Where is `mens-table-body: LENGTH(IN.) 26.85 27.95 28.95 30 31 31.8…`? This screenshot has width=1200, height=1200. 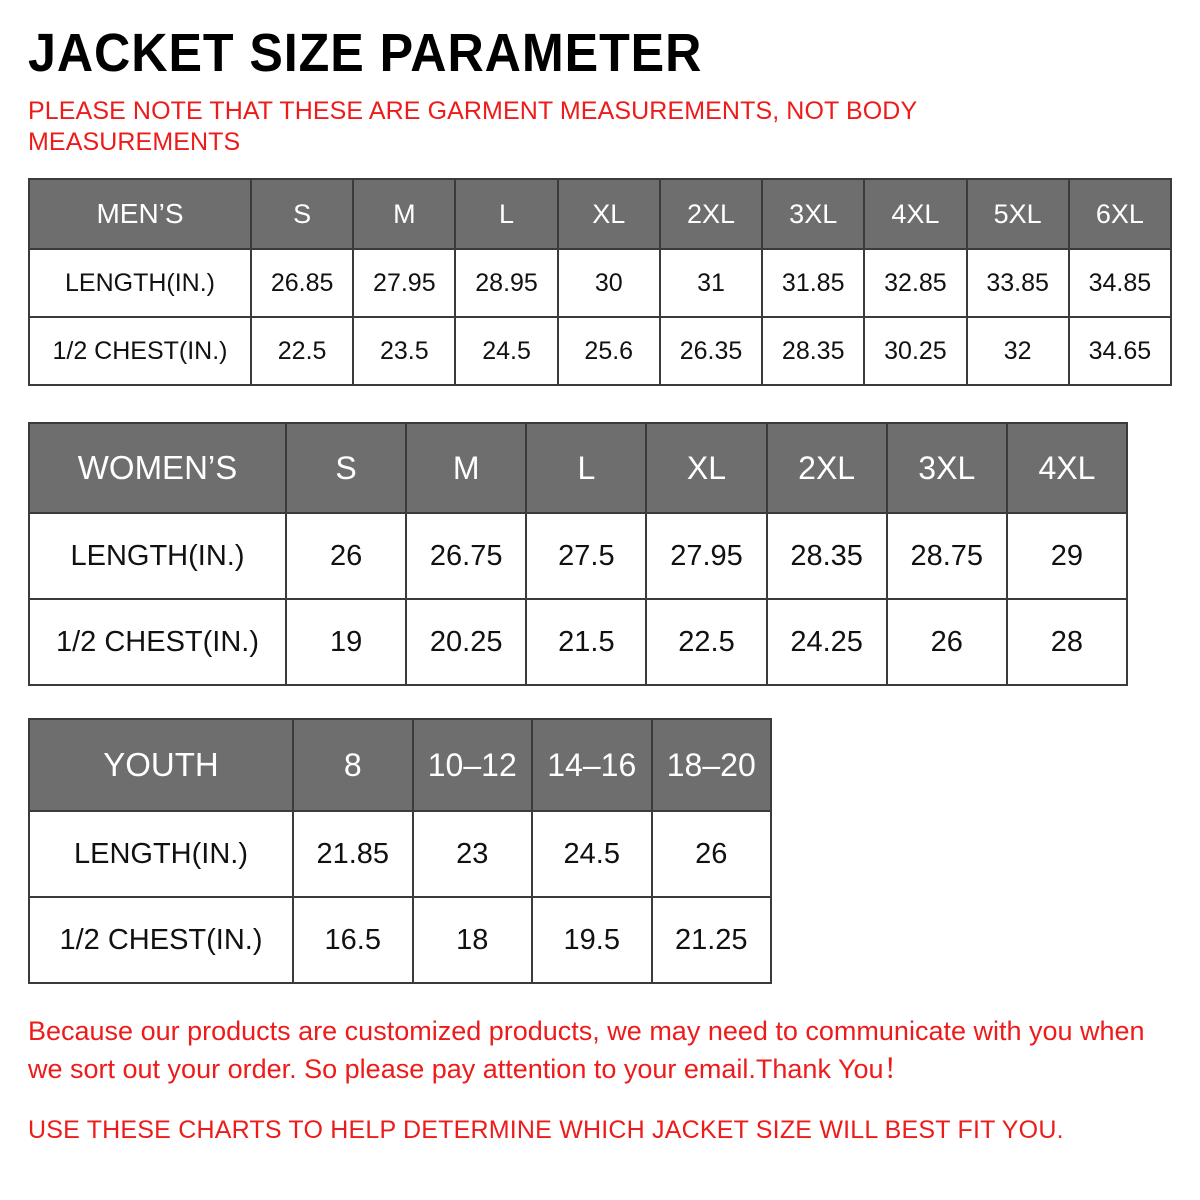 mens-table-body: LENGTH(IN.) 26.85 27.95 28.95 30 31 31.8… is located at coordinates (600, 317).